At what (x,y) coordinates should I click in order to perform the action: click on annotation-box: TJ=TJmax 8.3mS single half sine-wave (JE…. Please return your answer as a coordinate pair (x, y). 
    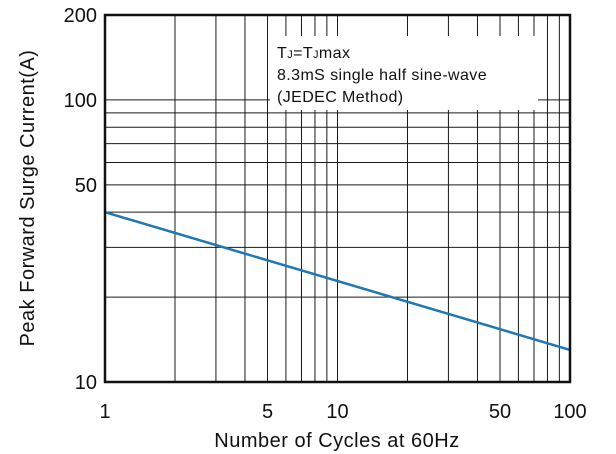
    Looking at the image, I should click on (404, 73).